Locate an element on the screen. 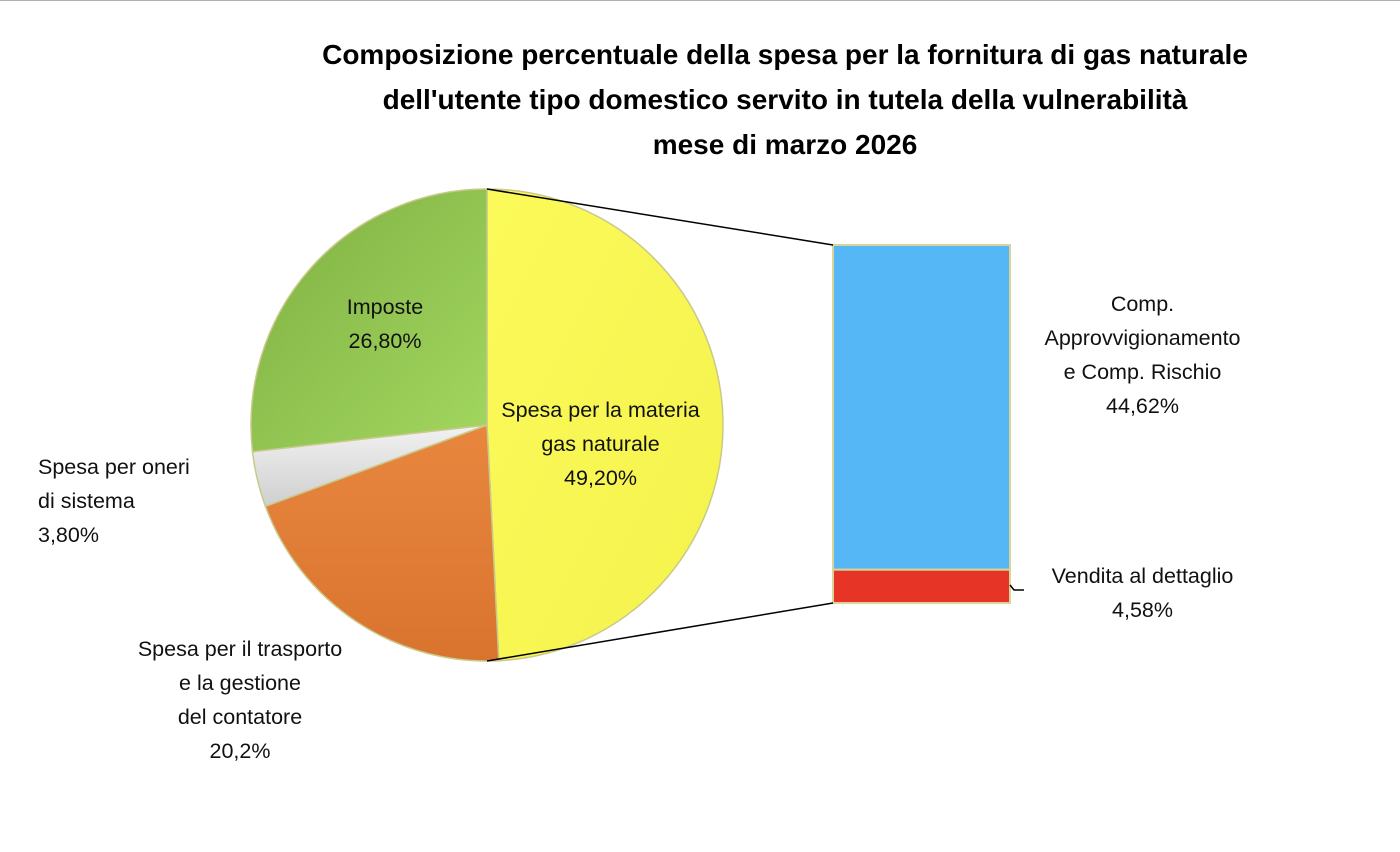  label-text: Imposte is located at coordinates (385, 307).